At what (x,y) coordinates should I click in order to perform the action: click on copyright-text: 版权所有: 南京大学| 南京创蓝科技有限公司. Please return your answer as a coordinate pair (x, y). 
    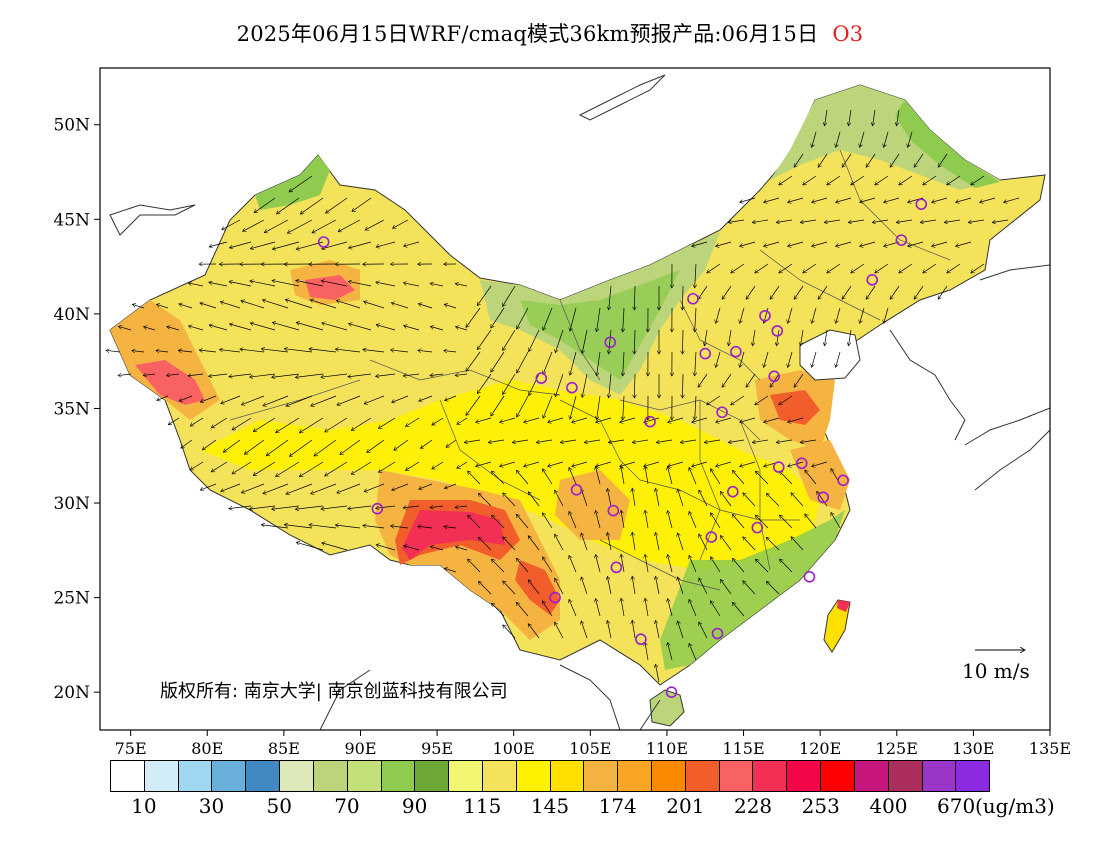
    Looking at the image, I should click on (334, 691).